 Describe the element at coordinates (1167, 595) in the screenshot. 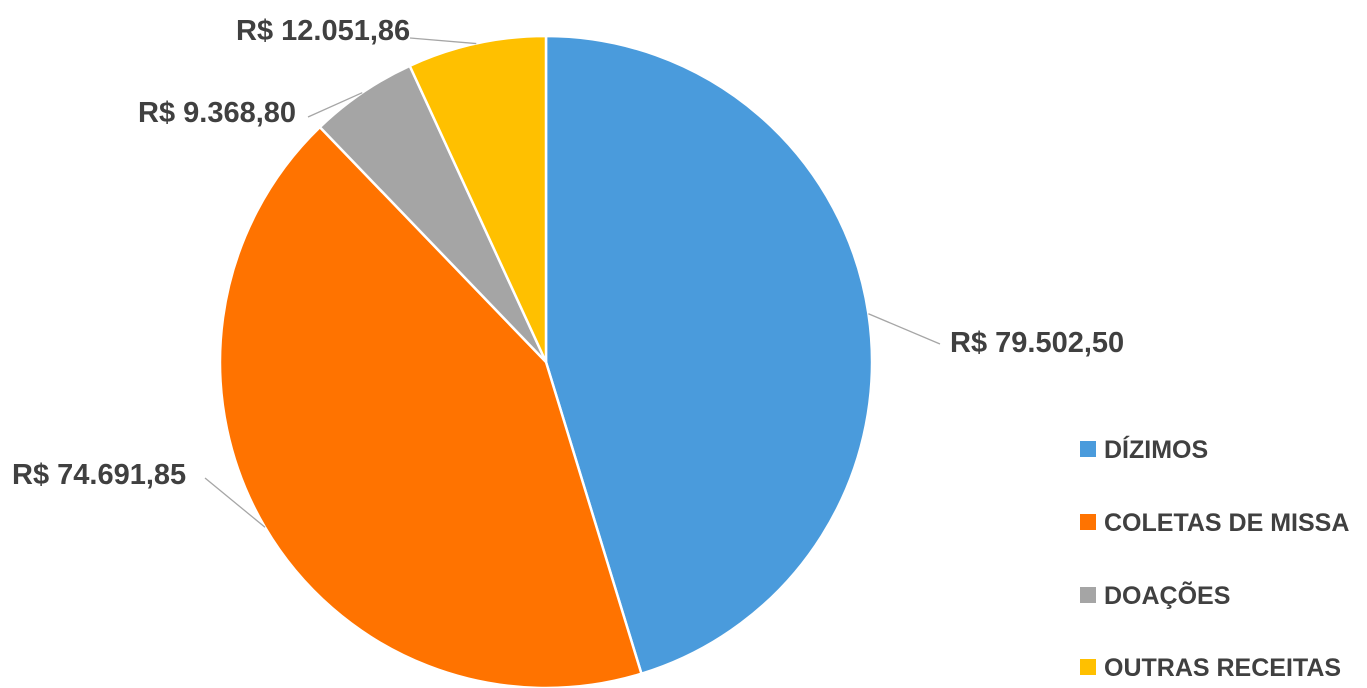

I see `legend-label-doacoes: DOAÇÕES` at that location.